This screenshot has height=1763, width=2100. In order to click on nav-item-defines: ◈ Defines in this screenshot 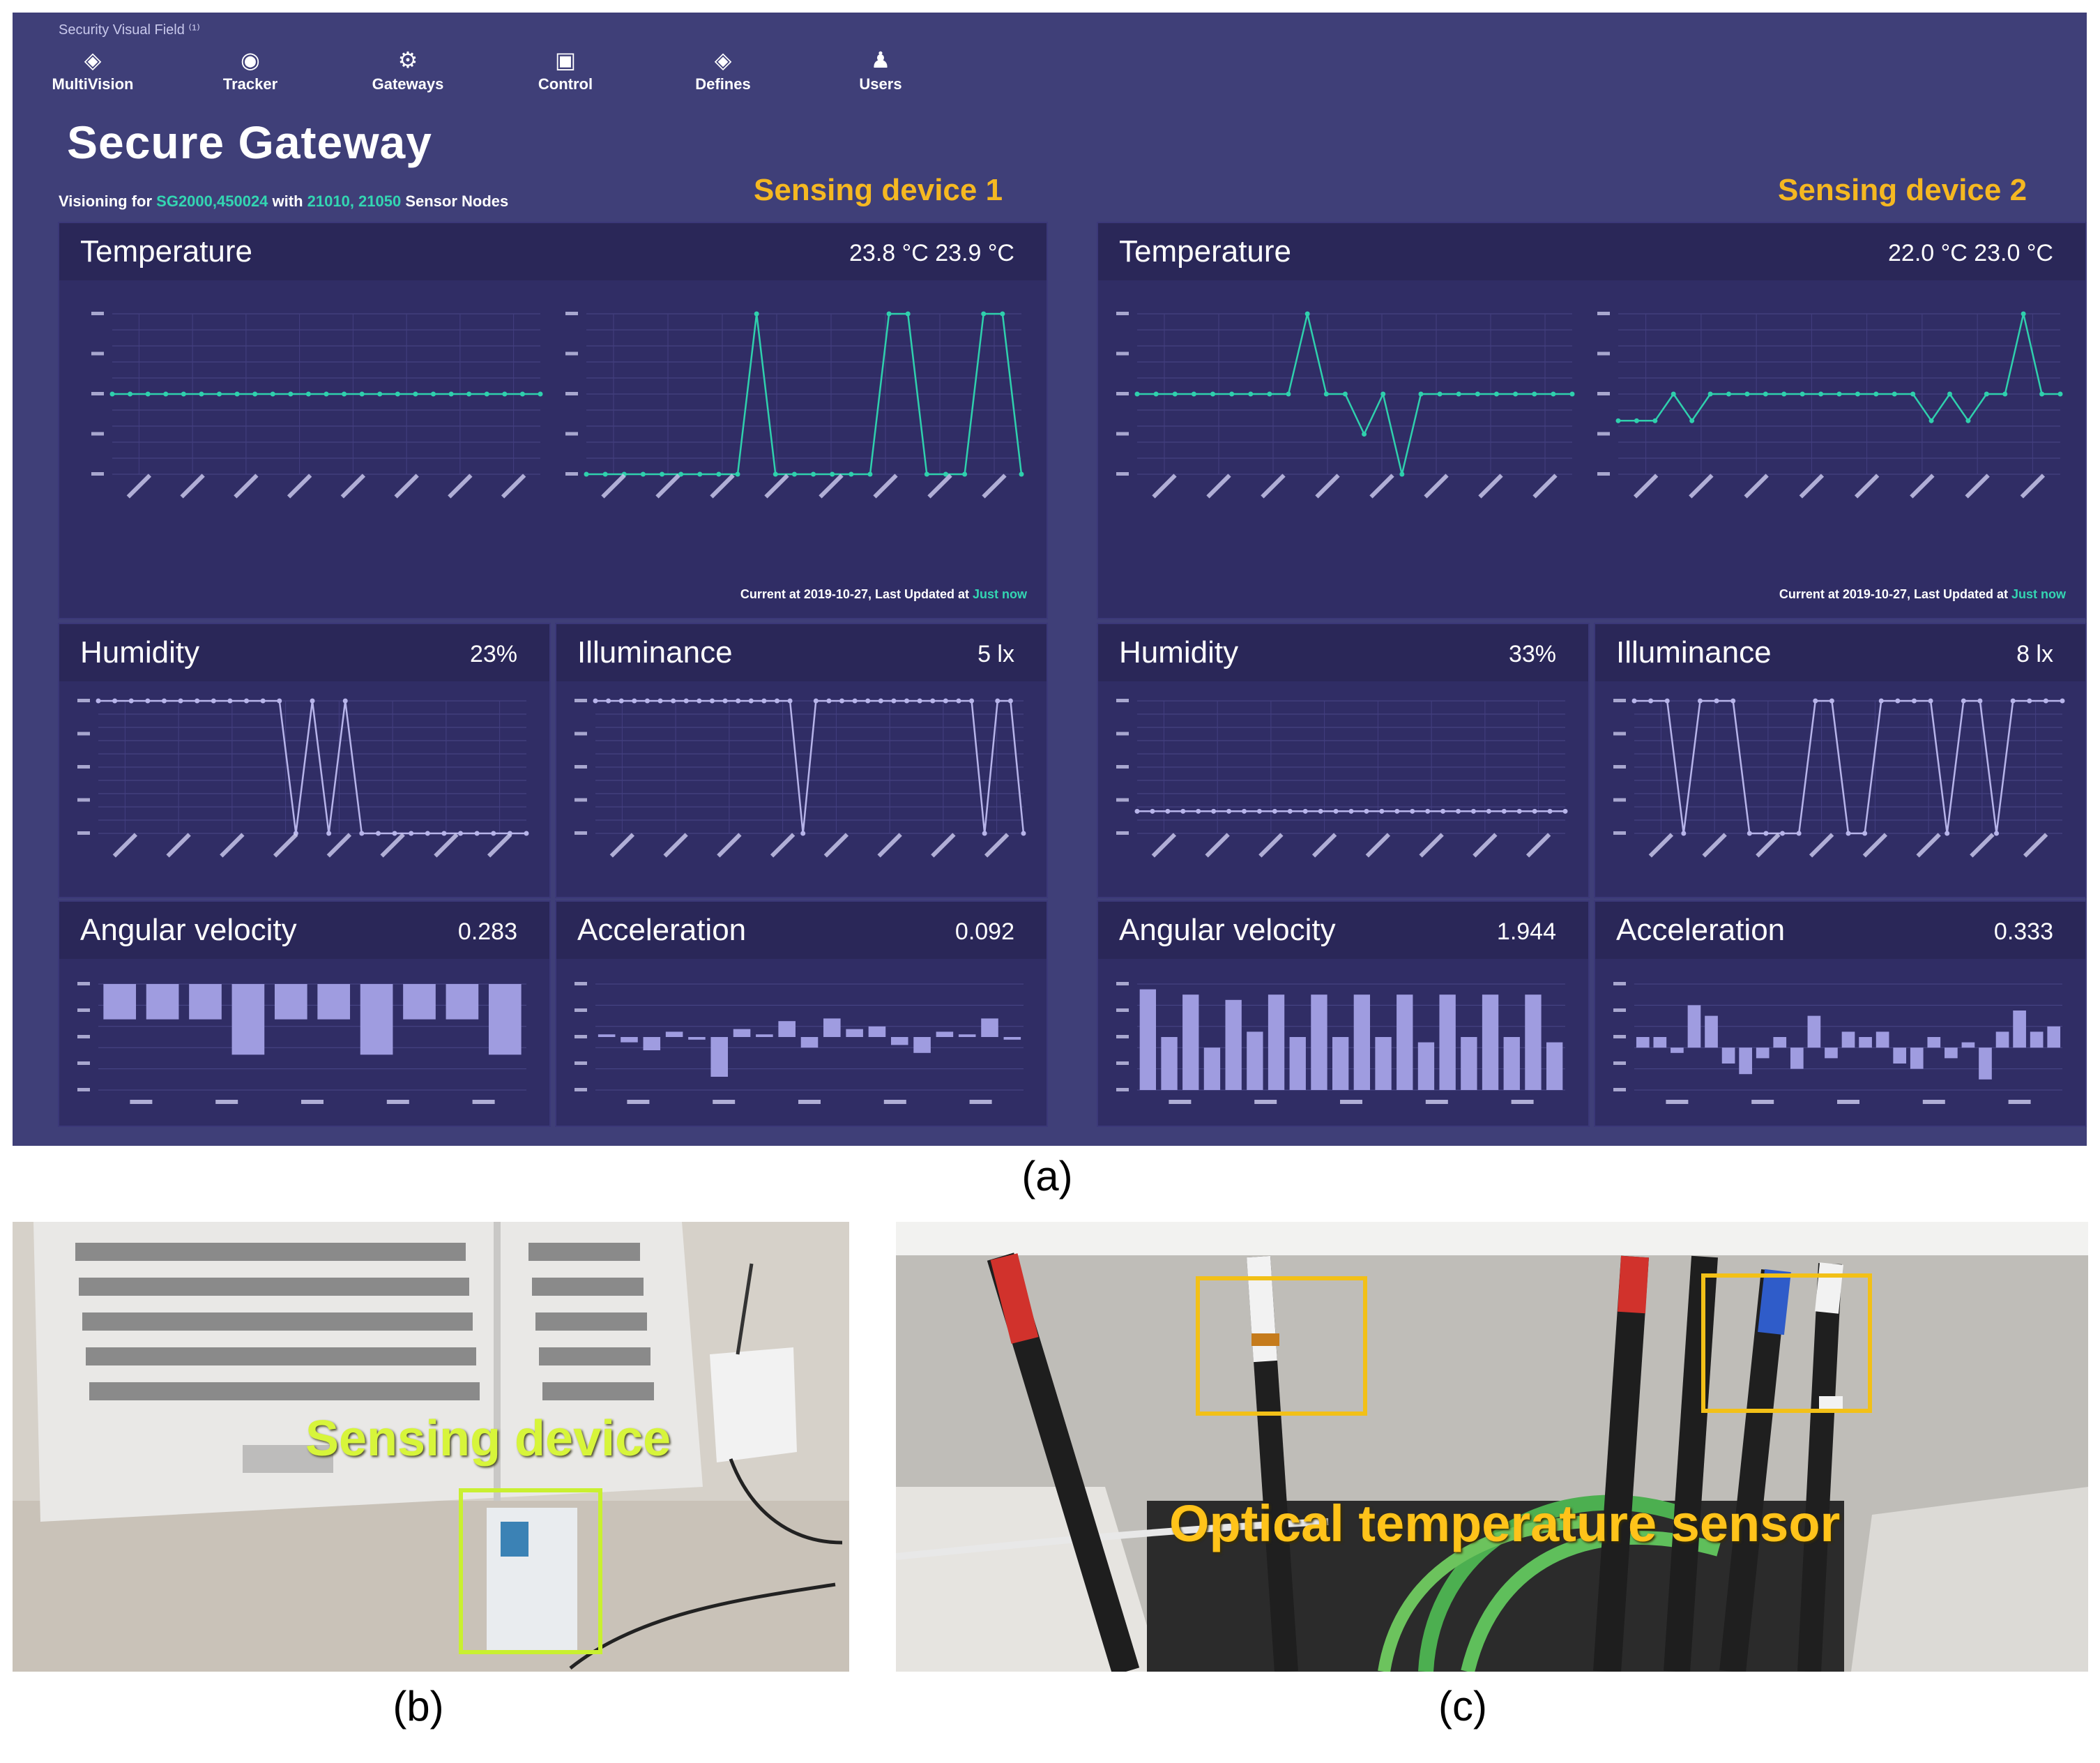, I will do `click(723, 69)`.